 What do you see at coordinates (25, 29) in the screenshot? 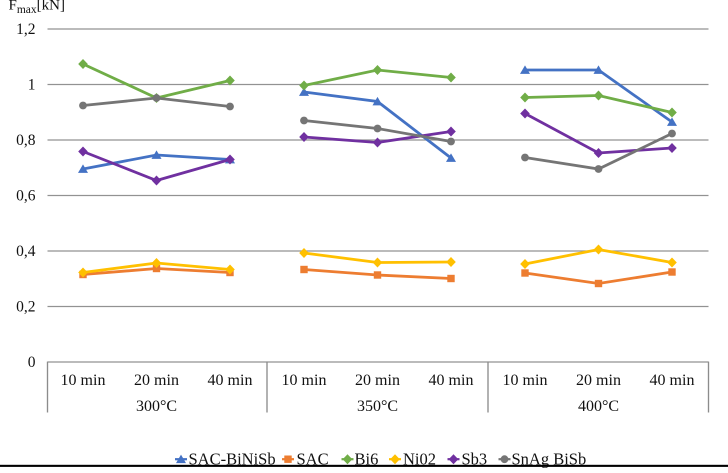
I see `svg-text: 1,2` at bounding box center [25, 29].